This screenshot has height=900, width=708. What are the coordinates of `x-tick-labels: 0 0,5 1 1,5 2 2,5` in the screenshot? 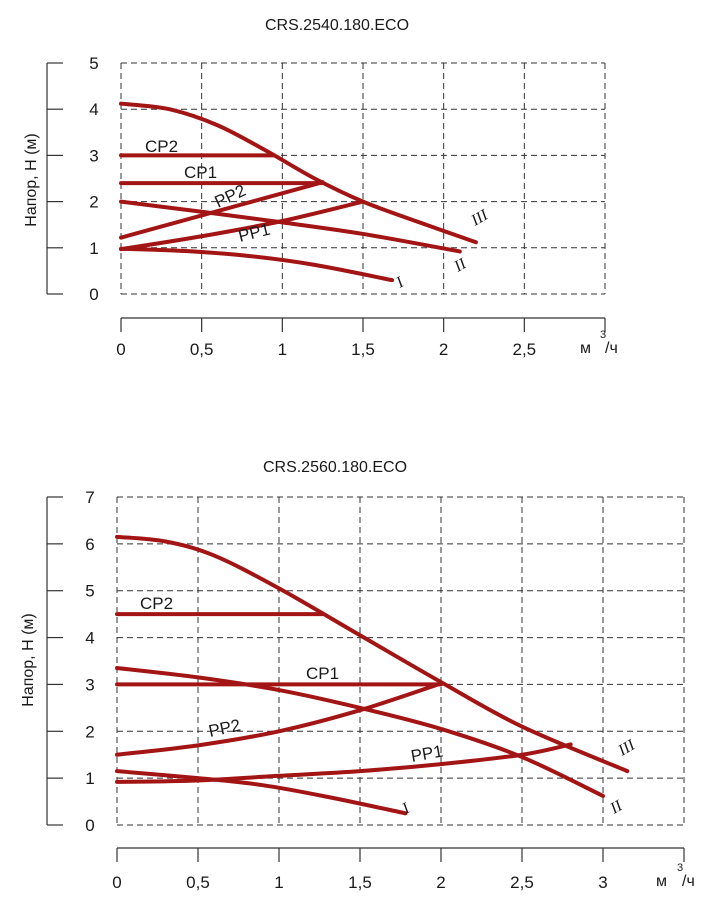 It's located at (326, 349).